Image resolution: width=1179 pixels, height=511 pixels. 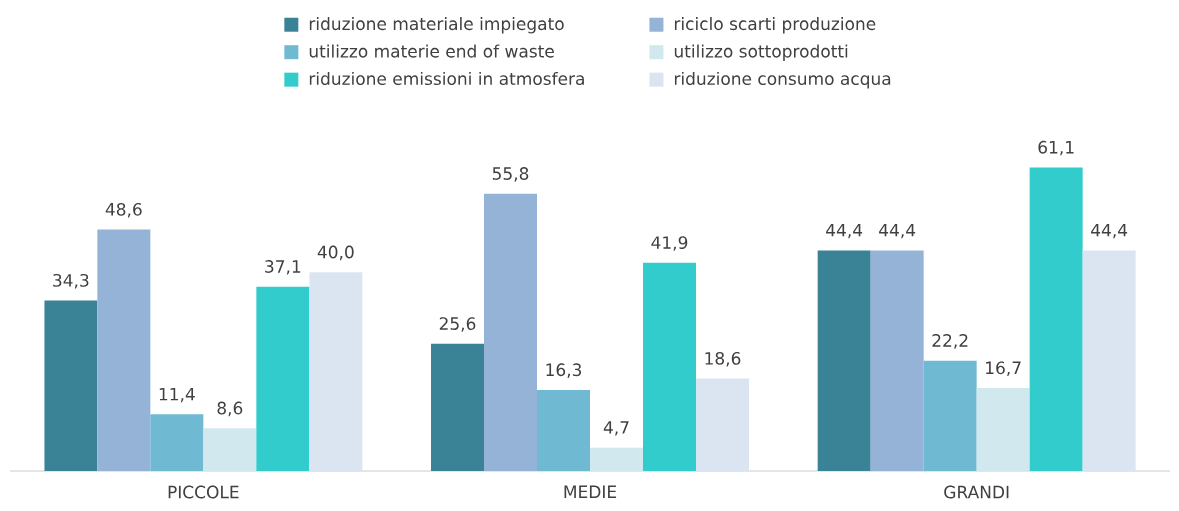 I want to click on data-label: 41,9, so click(x=669, y=243).